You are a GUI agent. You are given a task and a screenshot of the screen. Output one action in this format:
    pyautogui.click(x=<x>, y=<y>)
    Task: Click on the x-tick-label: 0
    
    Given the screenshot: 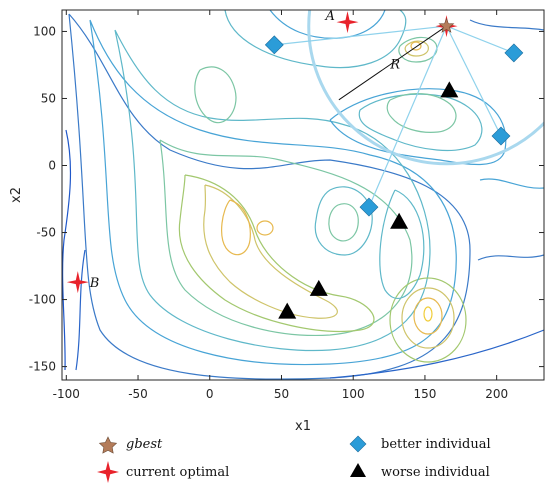 What is the action you would take?
    pyautogui.click(x=210, y=394)
    